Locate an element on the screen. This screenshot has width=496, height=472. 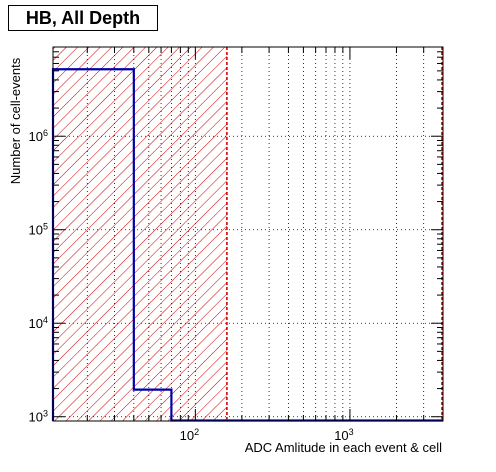
y-tick-label: 10⁶ is located at coordinates (38, 136).